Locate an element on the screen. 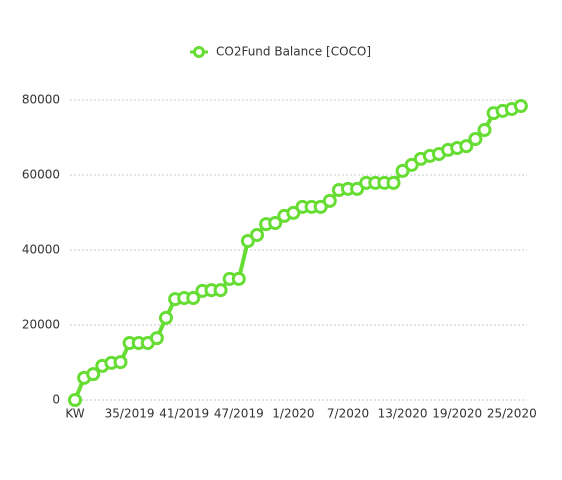 The height and width of the screenshot is (480, 562). x-tick-label: 41/2019 is located at coordinates (184, 414).